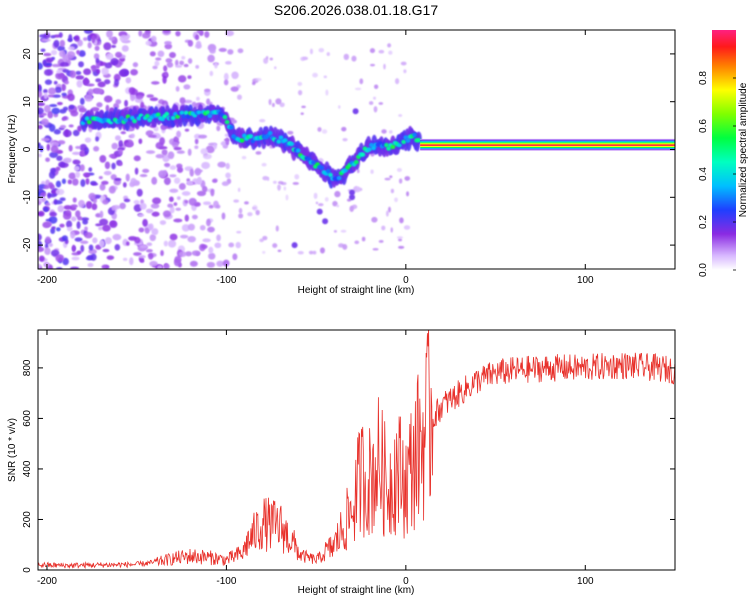  What do you see at coordinates (226, 280) in the screenshot?
I see `spectrogram-x-tick-label: -100` at bounding box center [226, 280].